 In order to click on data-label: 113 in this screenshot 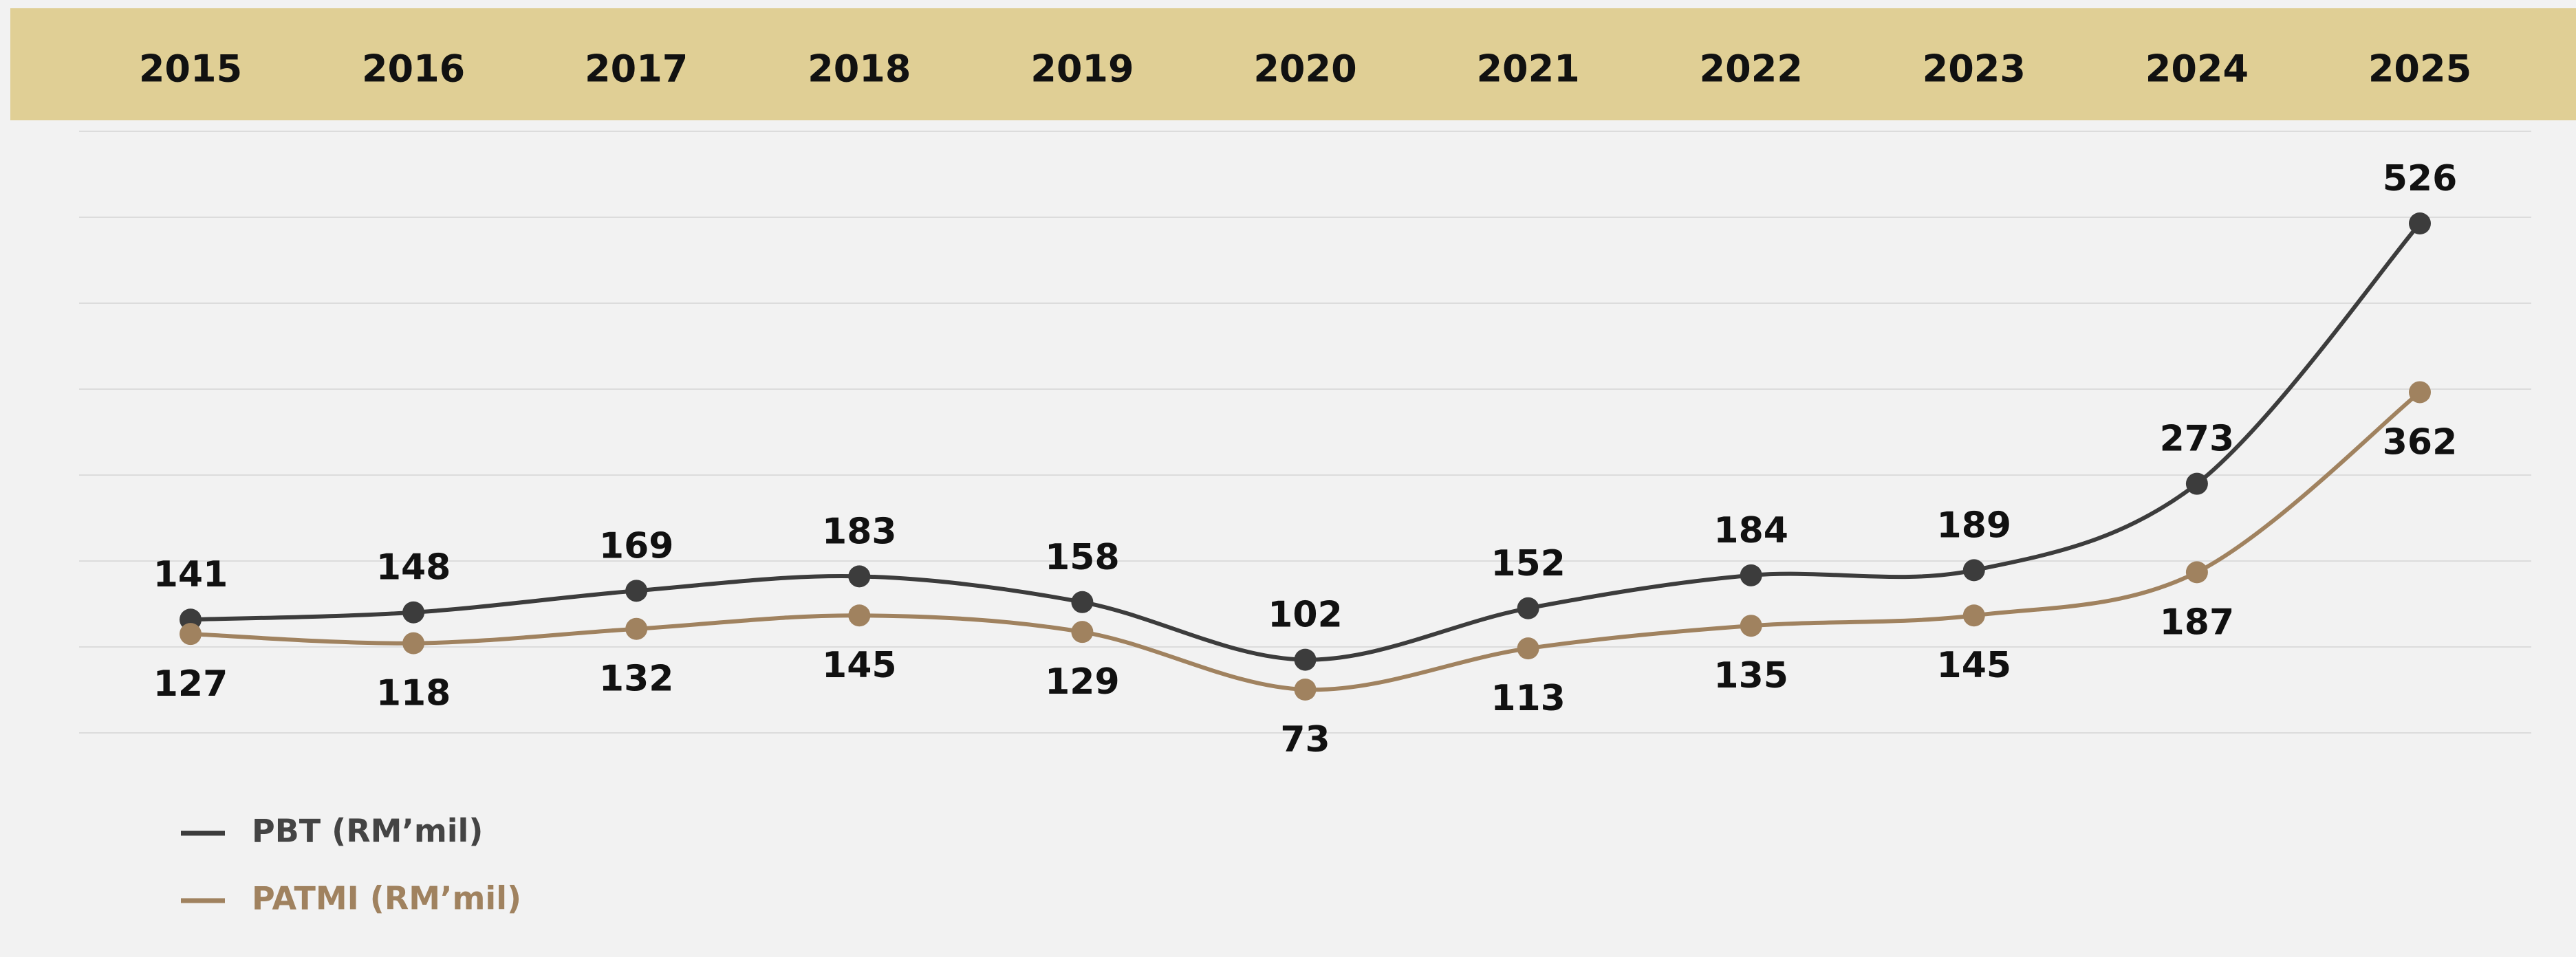, I will do `click(1529, 698)`.